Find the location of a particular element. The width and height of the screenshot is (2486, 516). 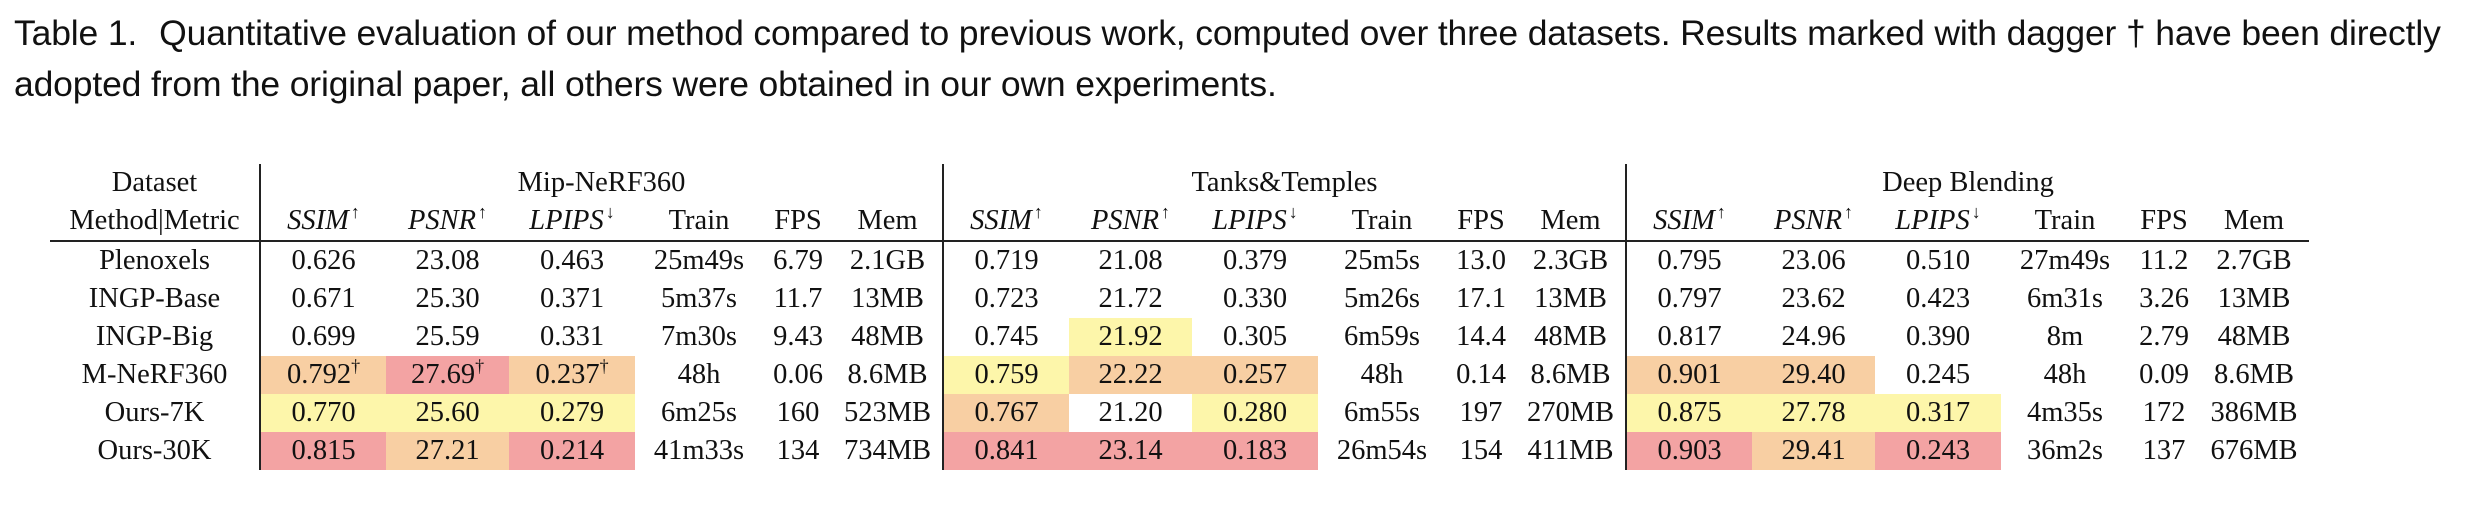

method-name: Plenoxels is located at coordinates (155, 260).